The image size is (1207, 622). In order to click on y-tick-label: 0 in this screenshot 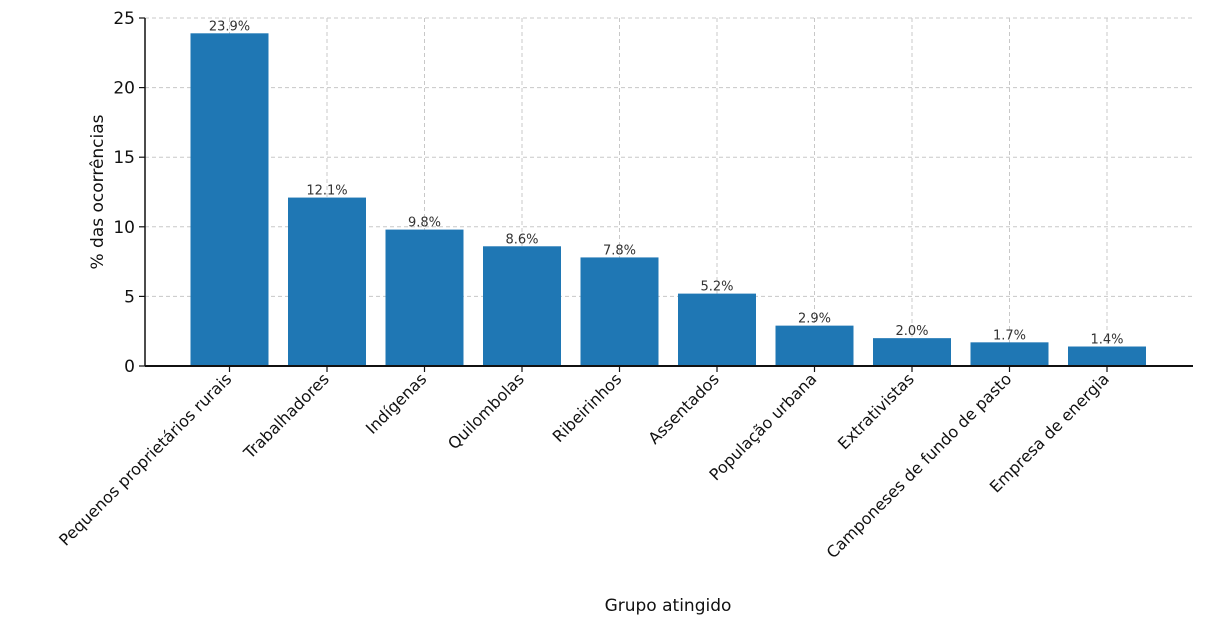, I will do `click(129, 367)`.